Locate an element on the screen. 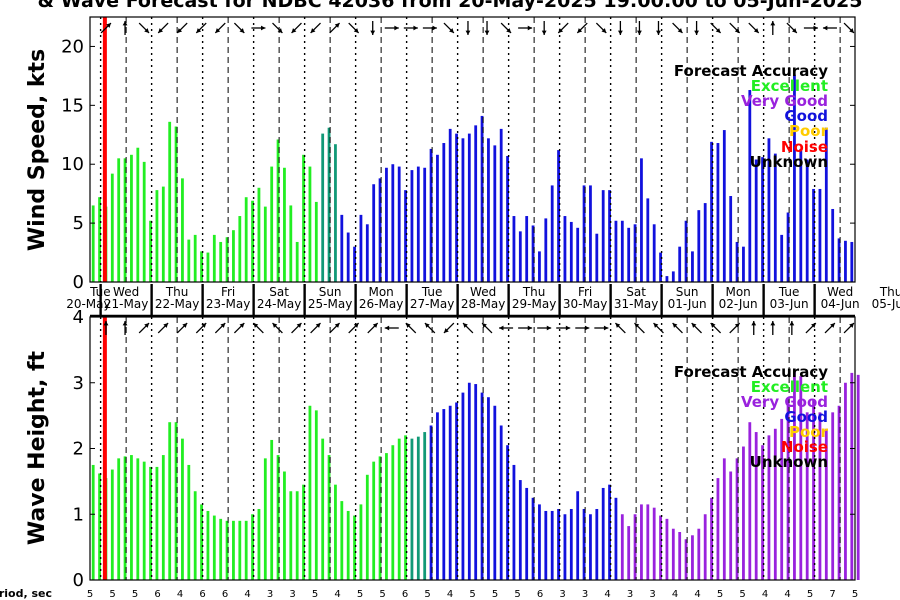 The width and height of the screenshot is (900, 600). date-label: 31-May is located at coordinates (636, 304).